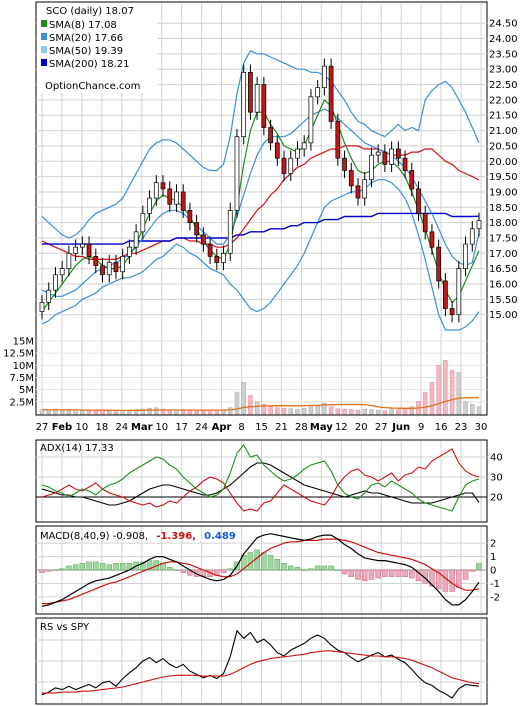  Describe the element at coordinates (503, 39) in the screenshot. I see `price-tick-label: 24.00` at that location.